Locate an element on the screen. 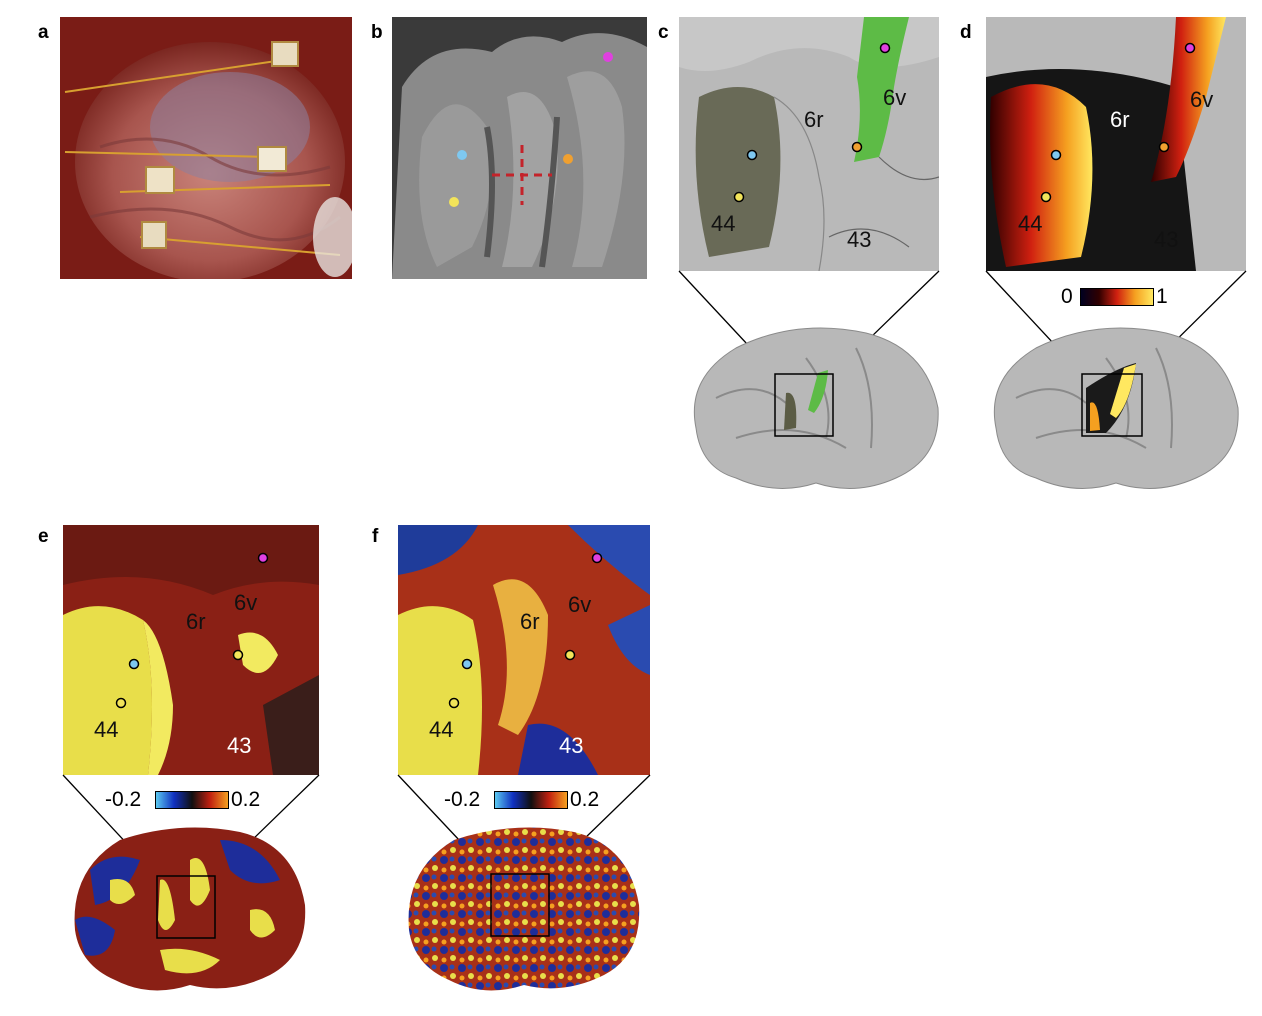 The image size is (1262, 1016). whole-brain-d is located at coordinates (1116, 408).